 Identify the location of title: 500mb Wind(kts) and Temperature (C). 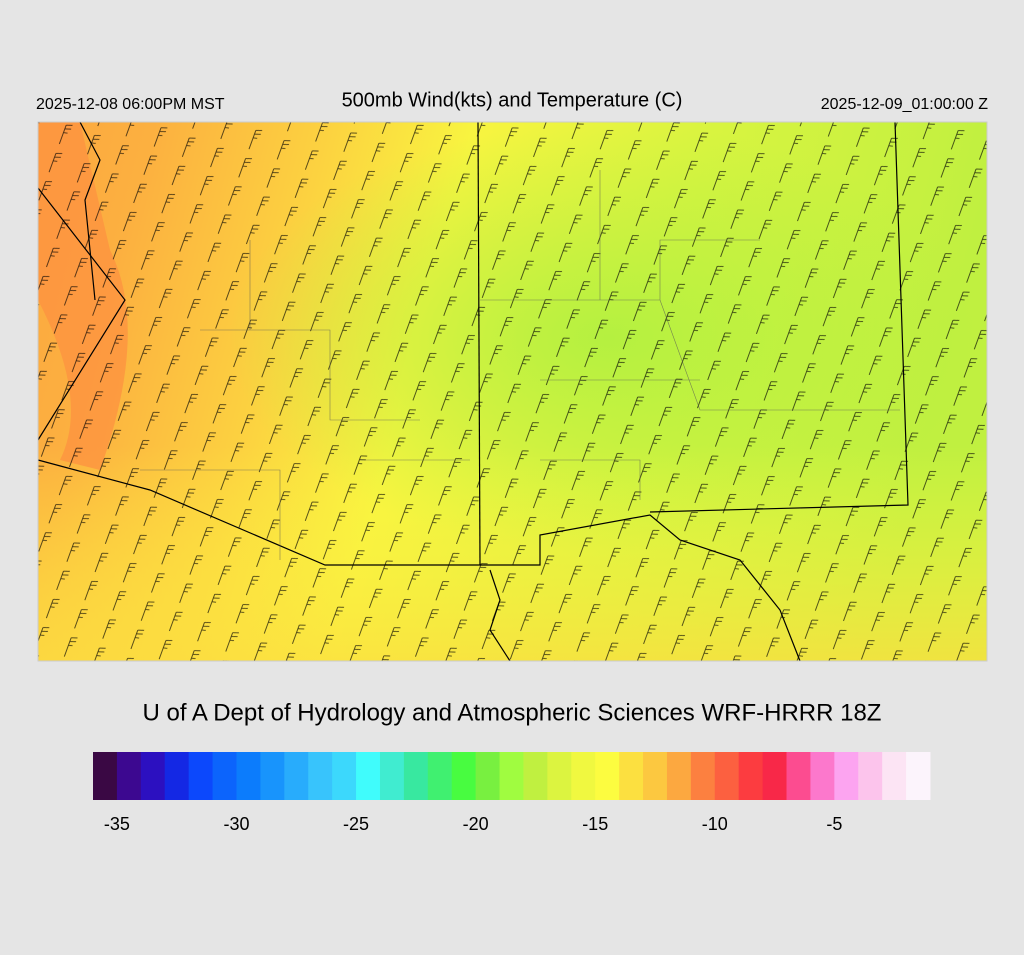
(512, 100).